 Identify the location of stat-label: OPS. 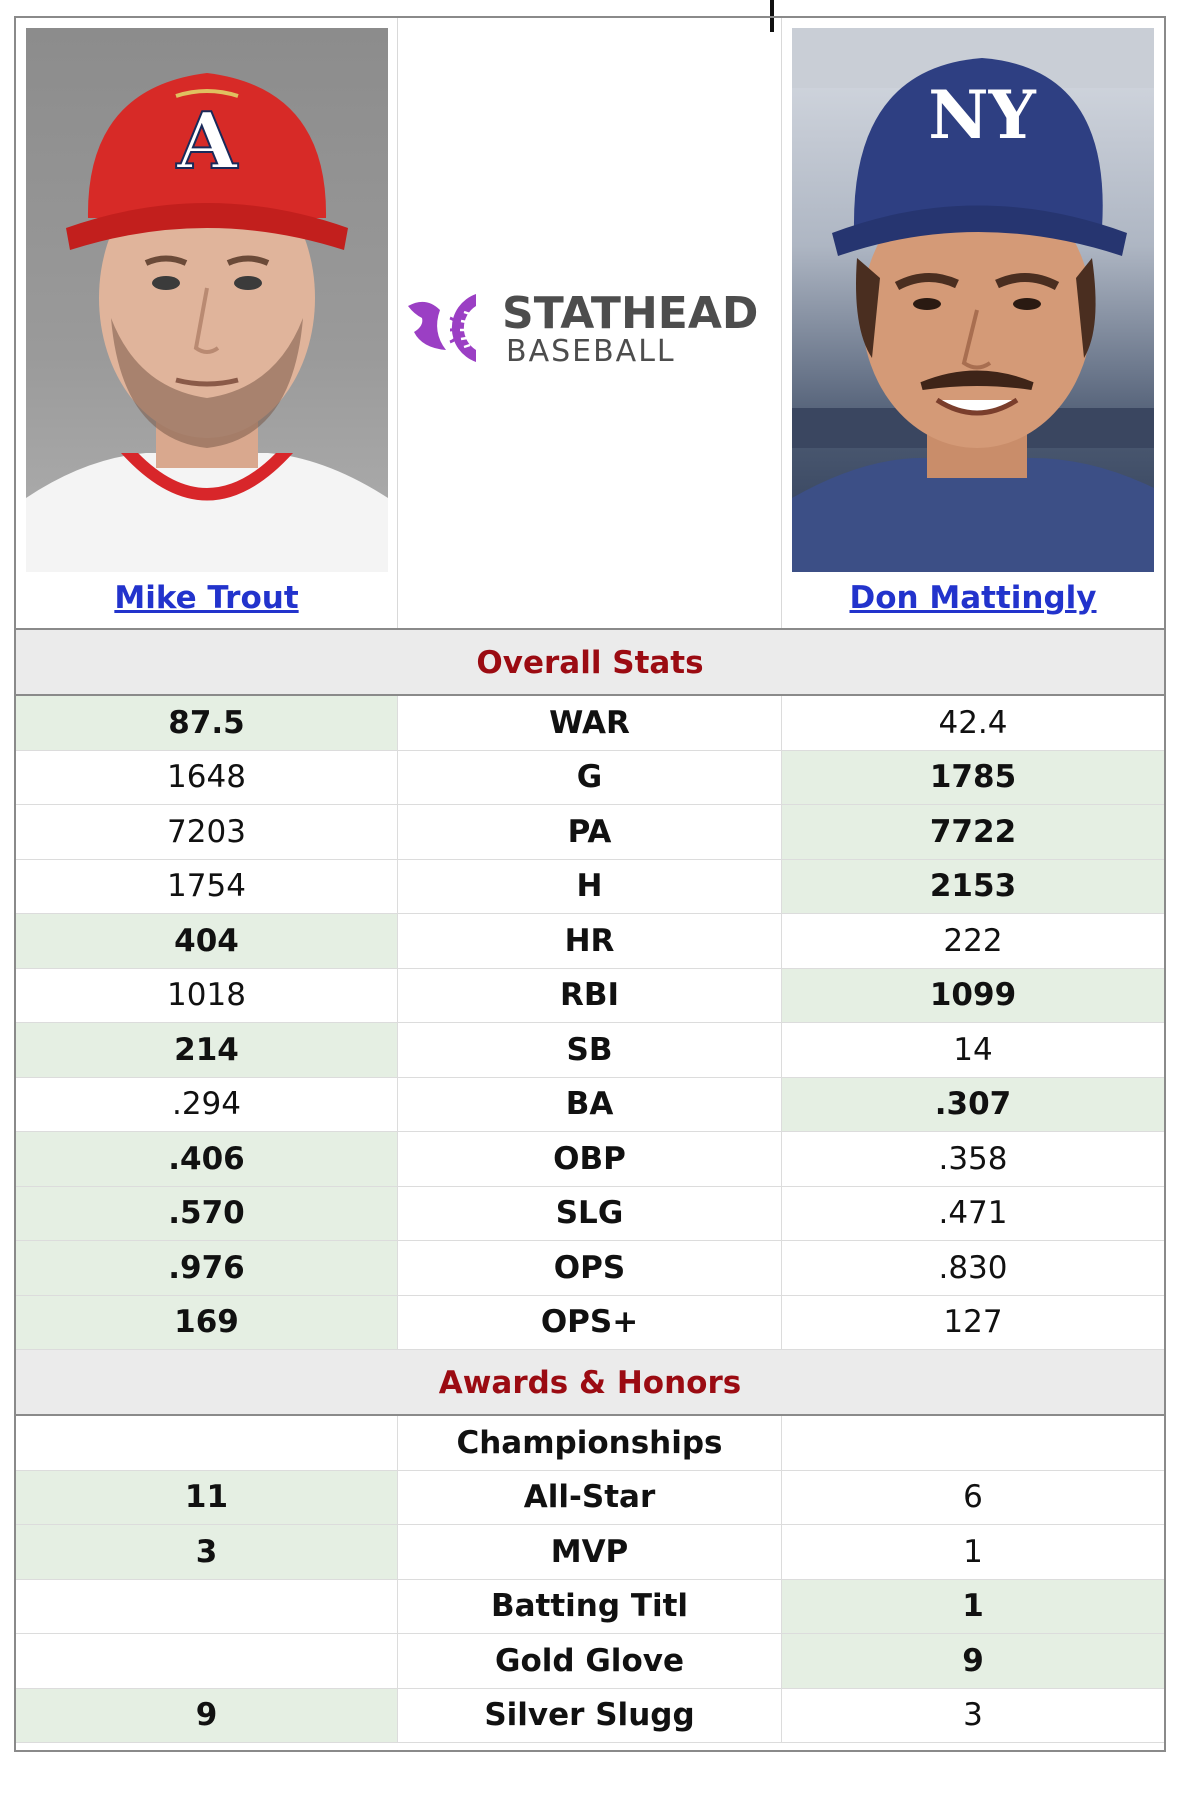
(590, 1268).